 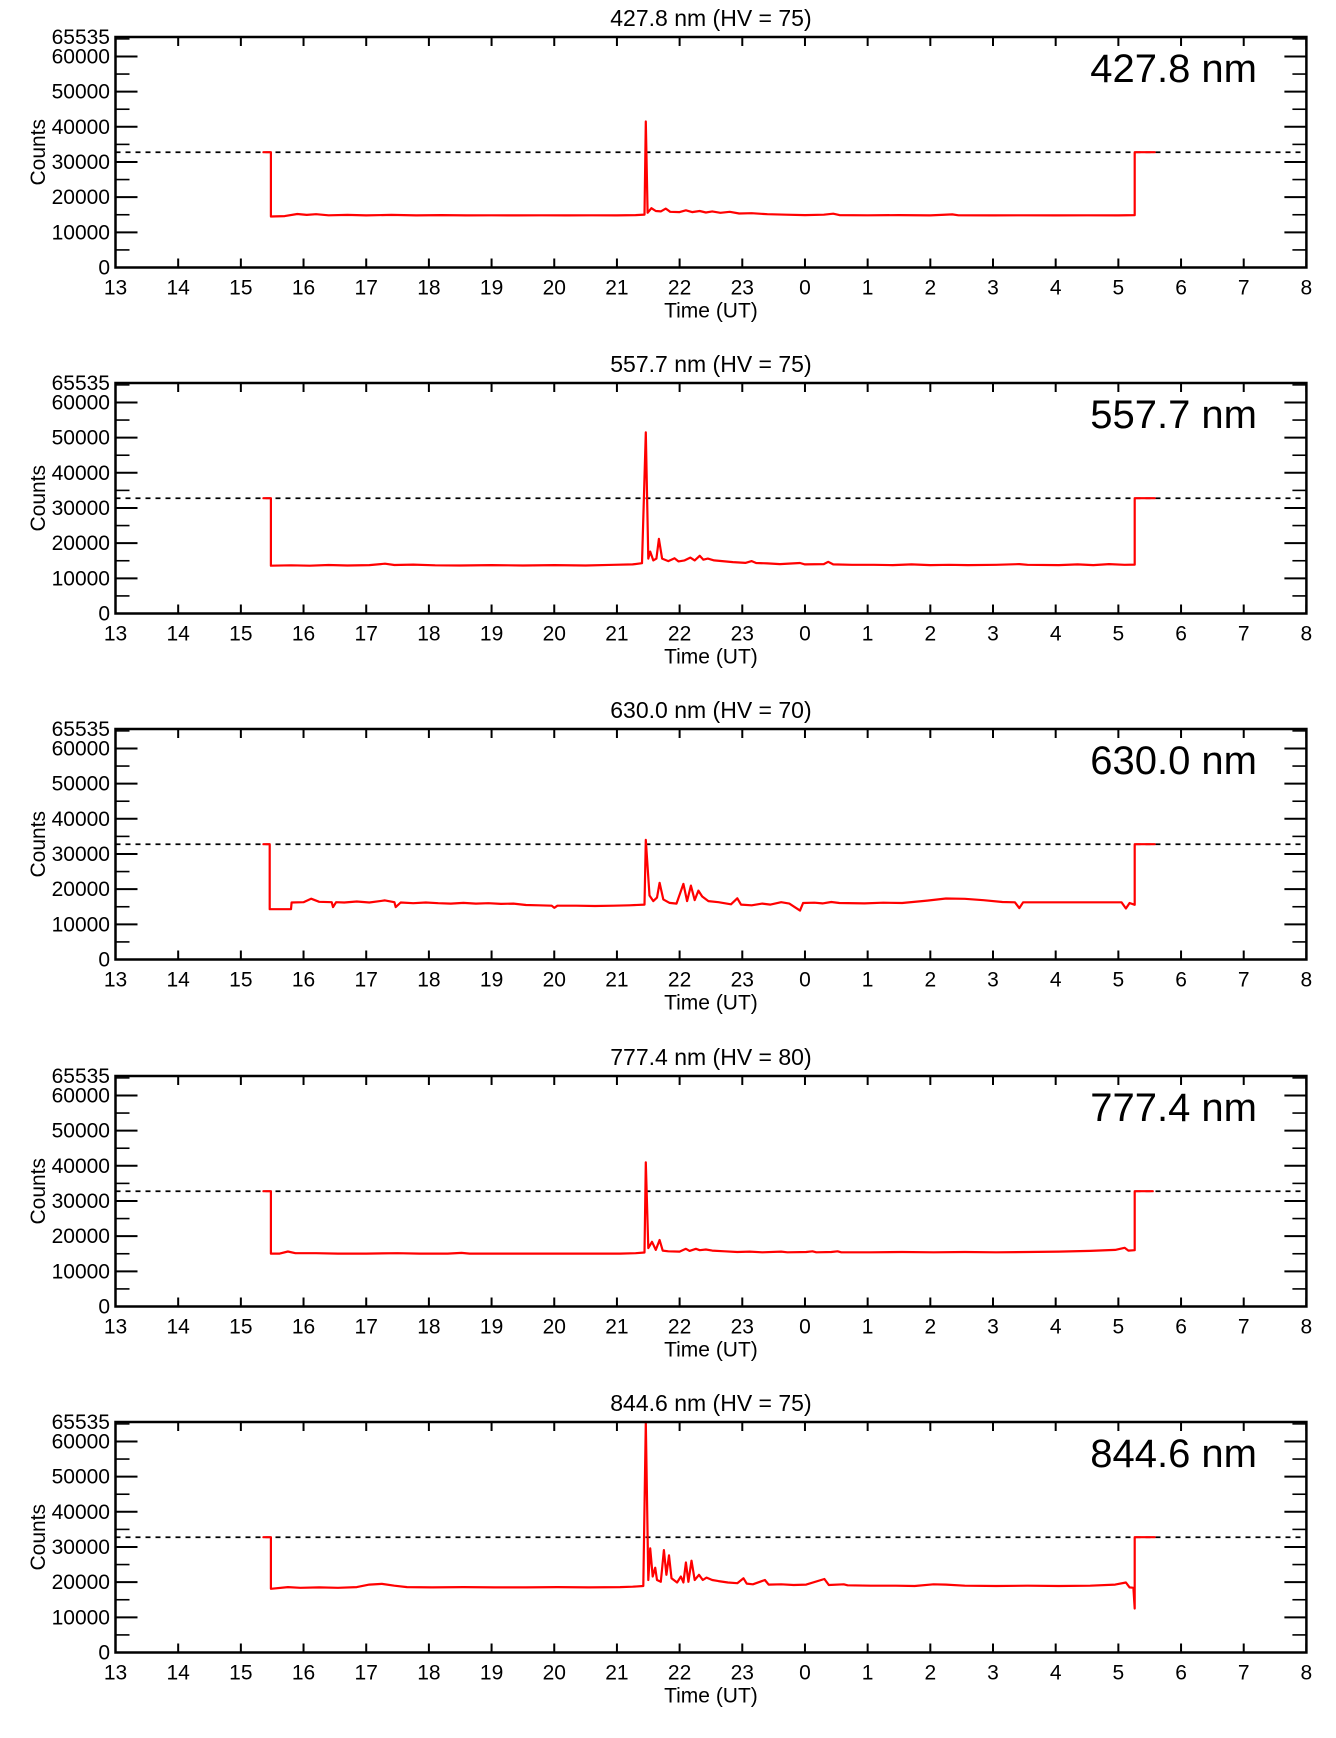 I want to click on wavelength-corner-label: 557.7 nm, so click(x=1173, y=415).